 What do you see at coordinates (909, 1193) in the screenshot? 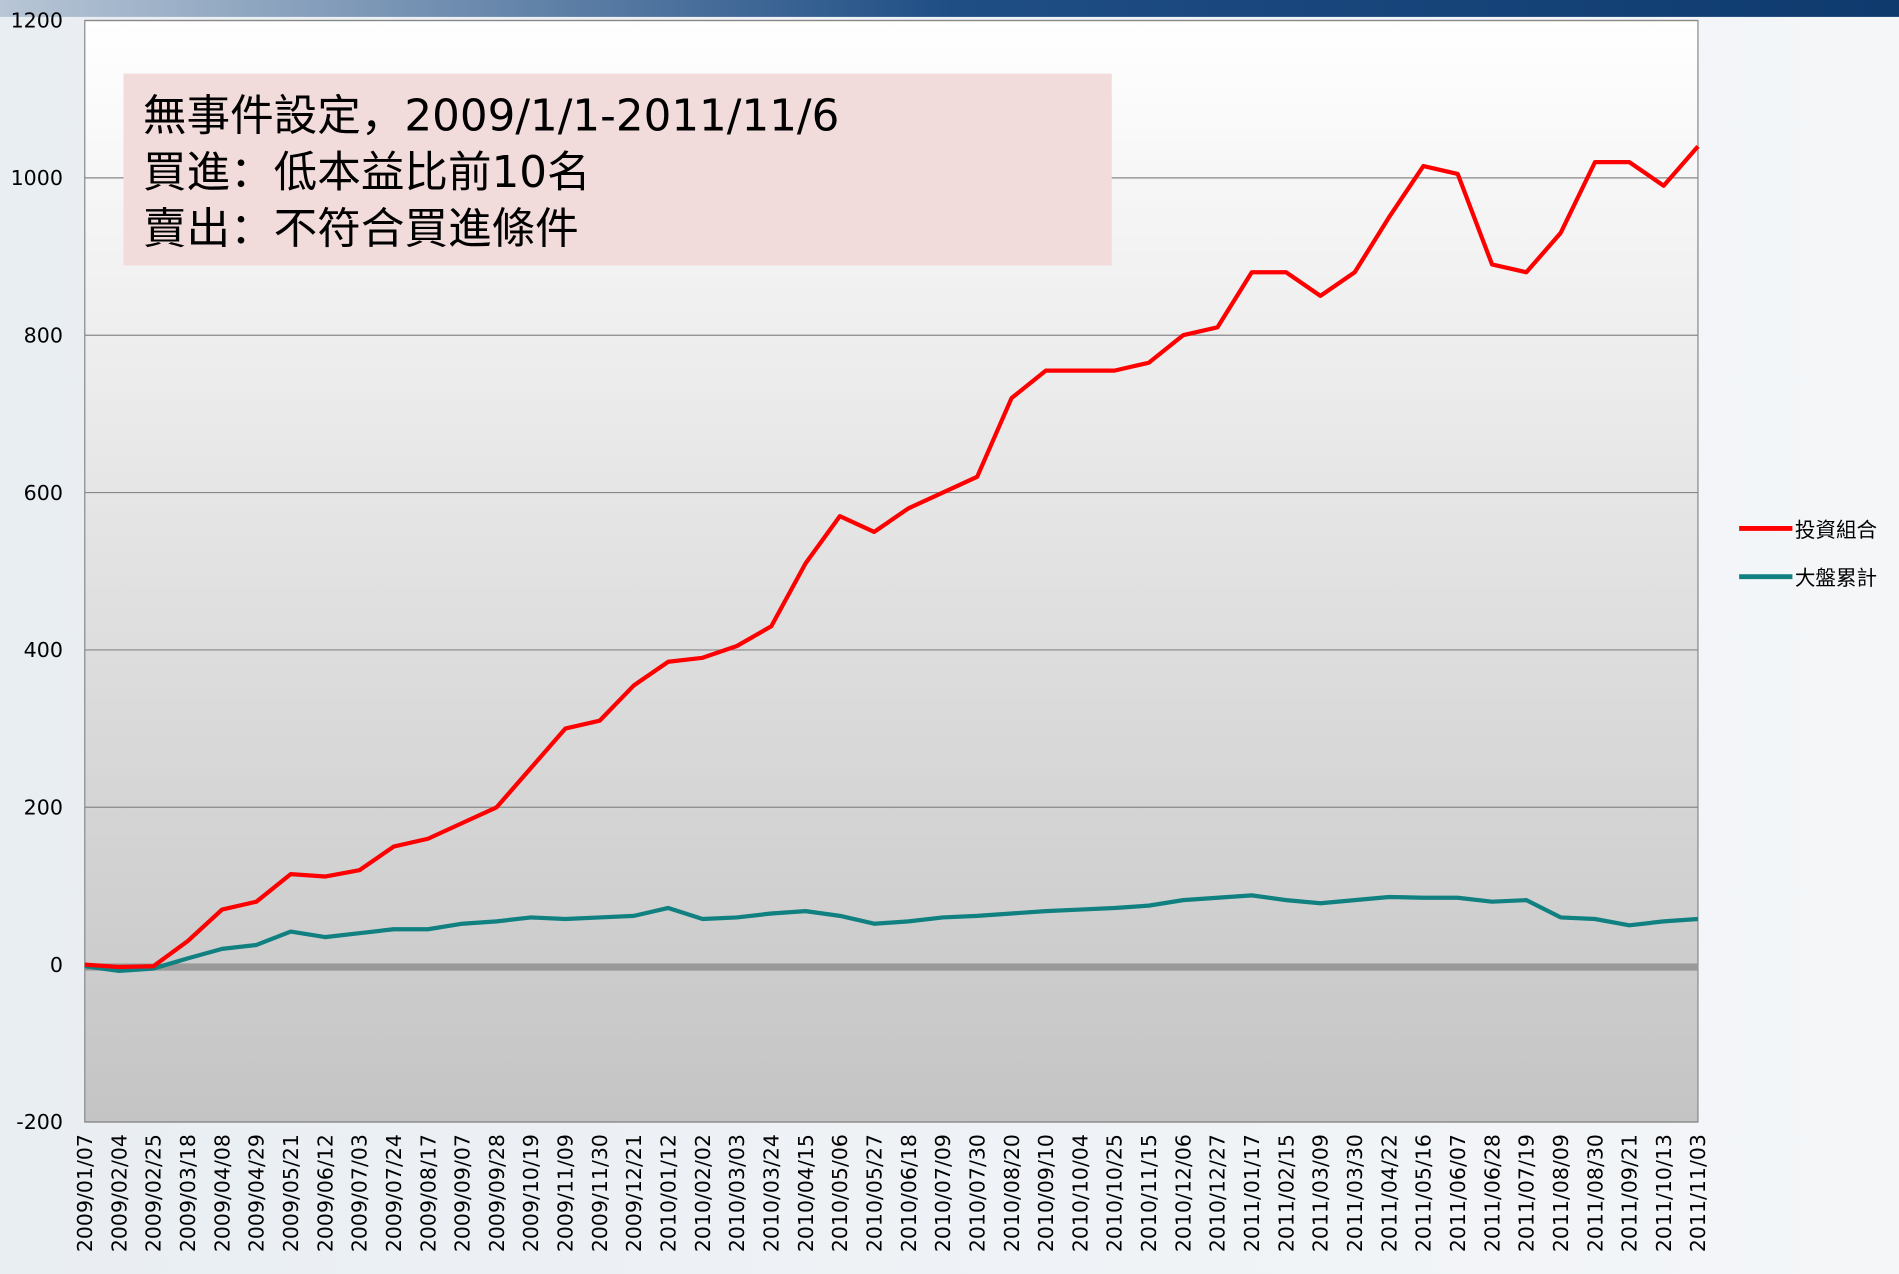
I see `x-tick-label: 2010/06/18` at bounding box center [909, 1193].